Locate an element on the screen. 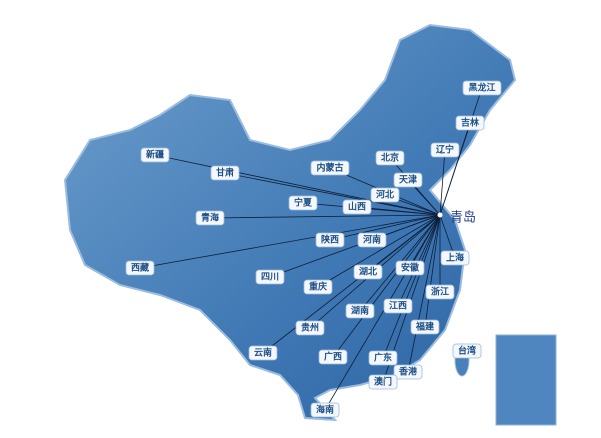 This screenshot has height=438, width=601. region-label: 陕西 is located at coordinates (330, 240).